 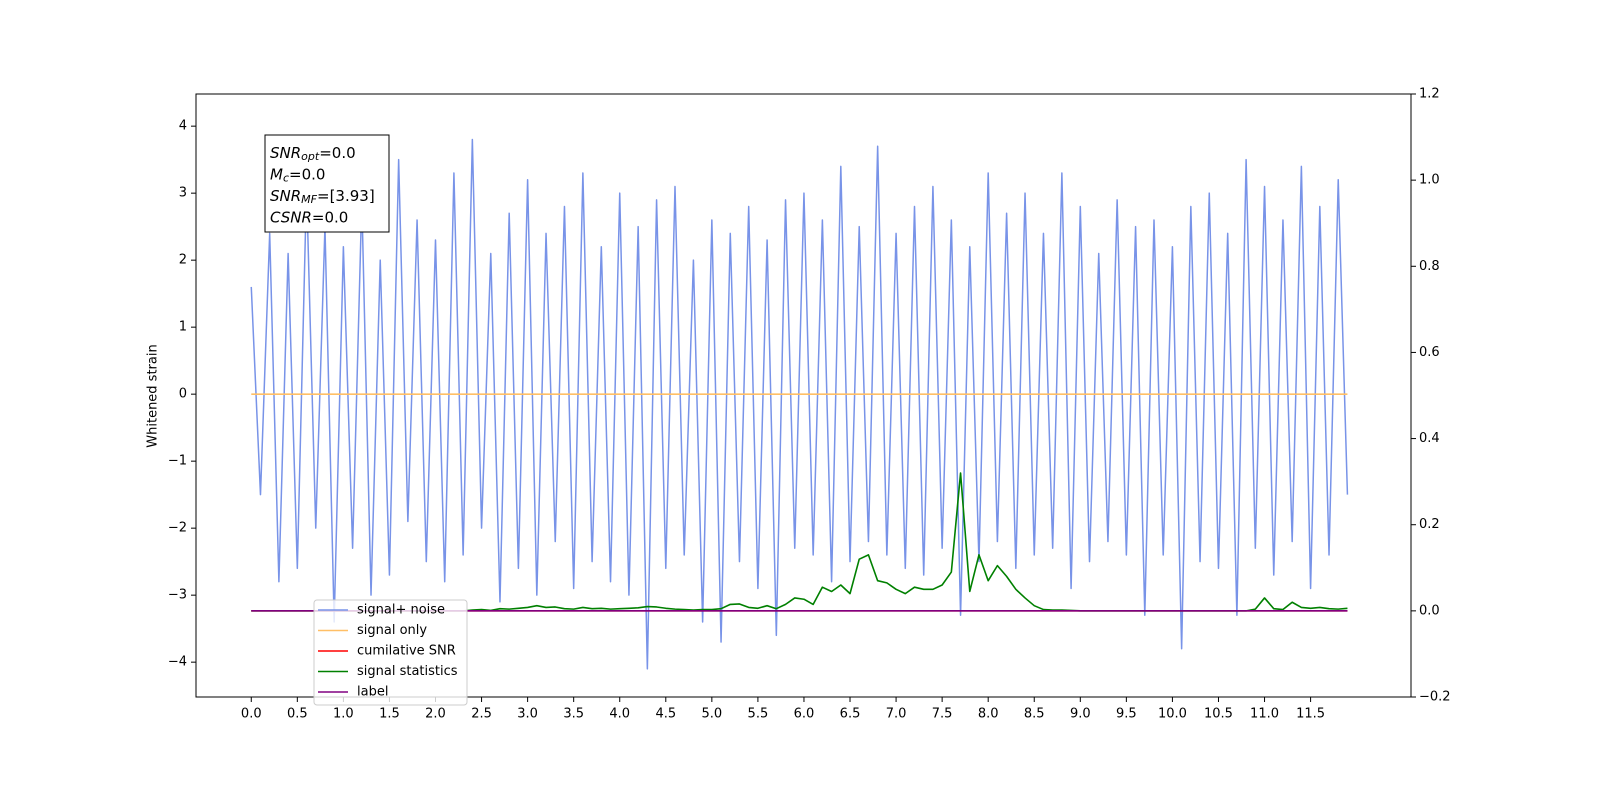 I want to click on y-tick-label: 3, so click(x=183, y=193).